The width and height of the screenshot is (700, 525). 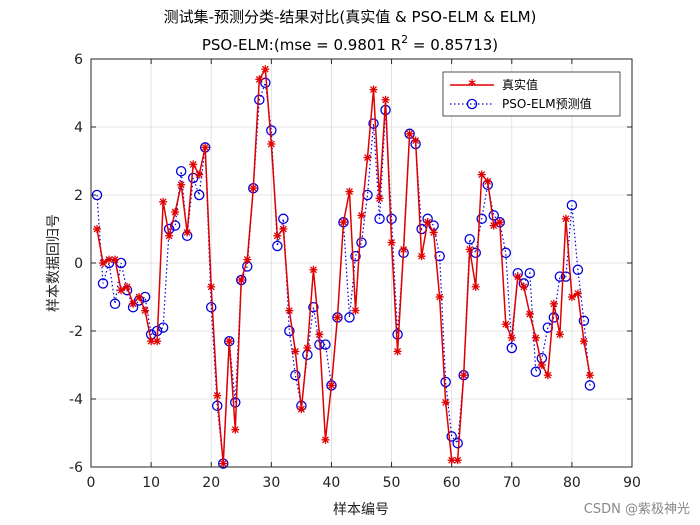 What do you see at coordinates (452, 483) in the screenshot?
I see `x-tick-label: 60` at bounding box center [452, 483].